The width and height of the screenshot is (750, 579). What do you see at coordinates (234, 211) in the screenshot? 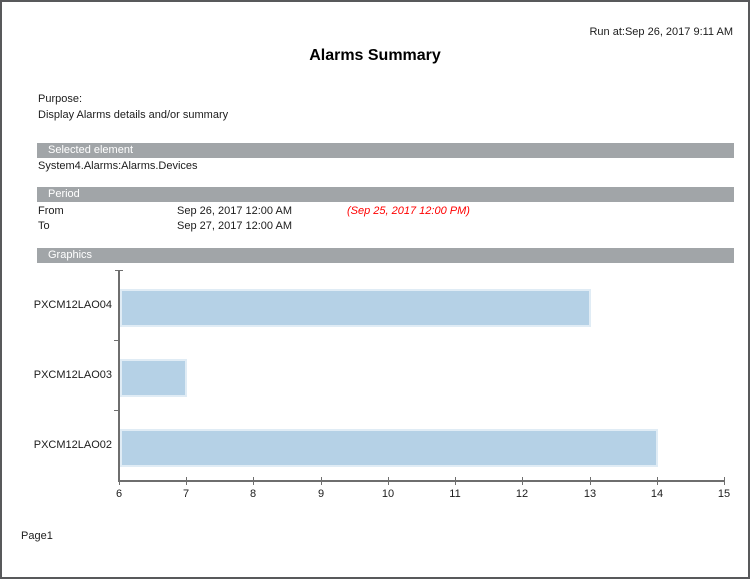
I see `period-from-value: Sep 26, 2017 12:00 AM` at bounding box center [234, 211].